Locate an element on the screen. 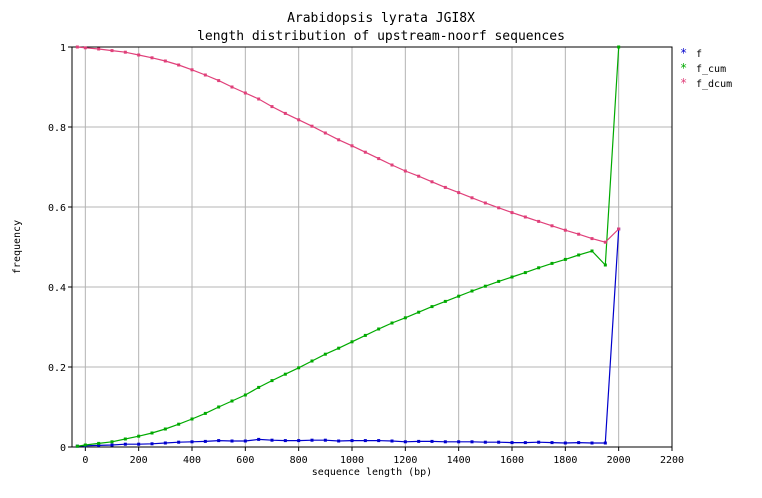  x-tick-label: 1400 is located at coordinates (459, 460).